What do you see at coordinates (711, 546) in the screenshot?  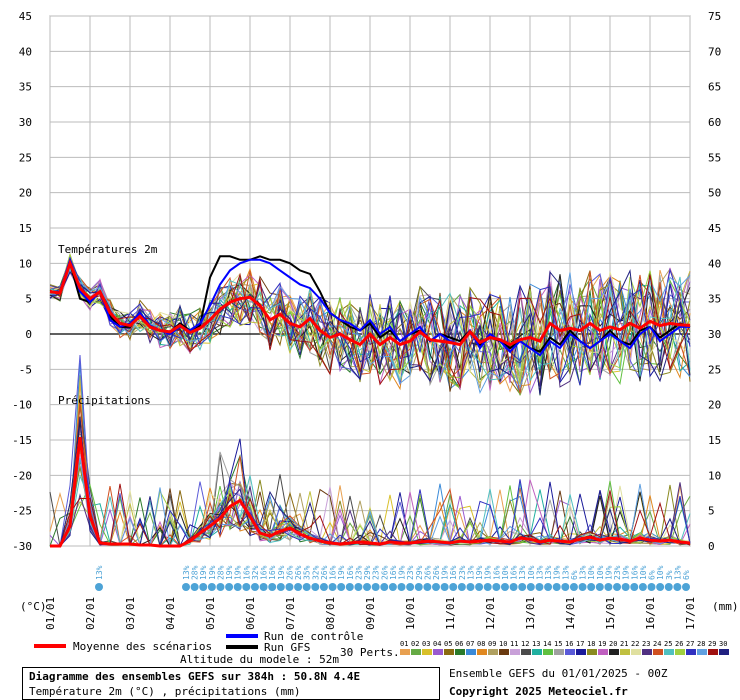 I see `y-right-tick: 0` at bounding box center [711, 546].